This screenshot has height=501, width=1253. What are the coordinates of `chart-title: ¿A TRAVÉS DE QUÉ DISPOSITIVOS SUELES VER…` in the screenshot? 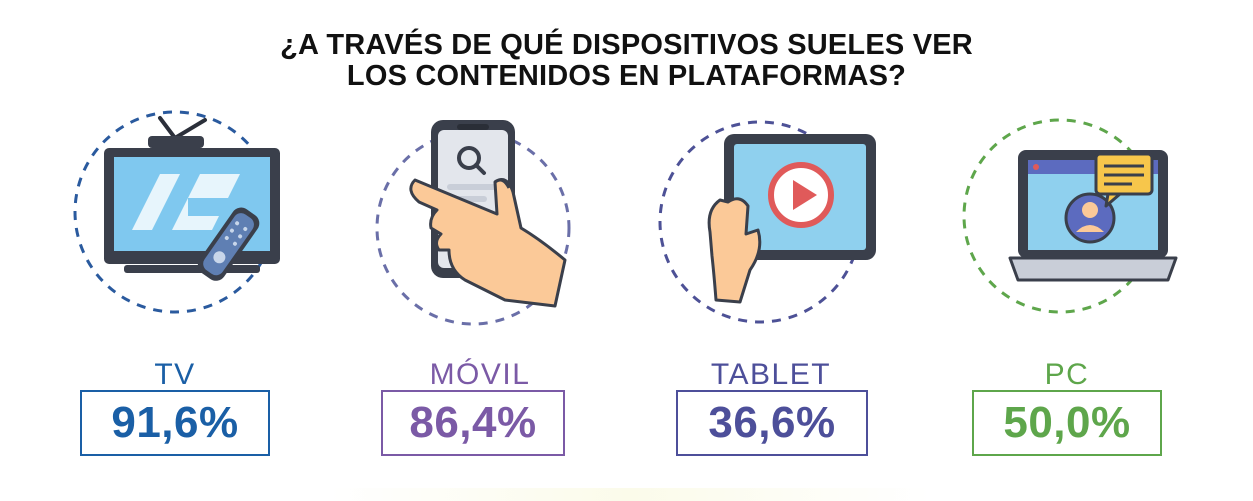 It's located at (626, 61).